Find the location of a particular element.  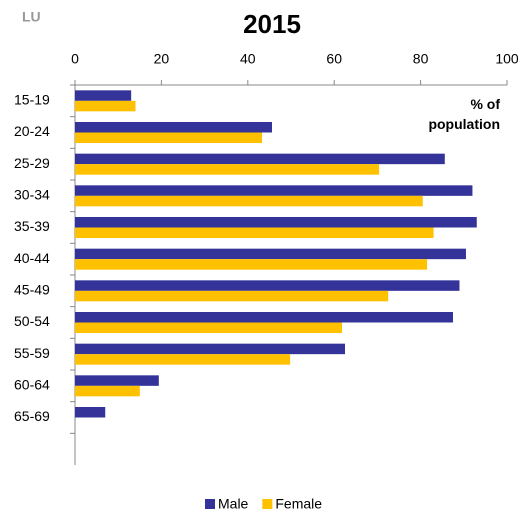

y-tick-label: 25-29 is located at coordinates (32, 163).